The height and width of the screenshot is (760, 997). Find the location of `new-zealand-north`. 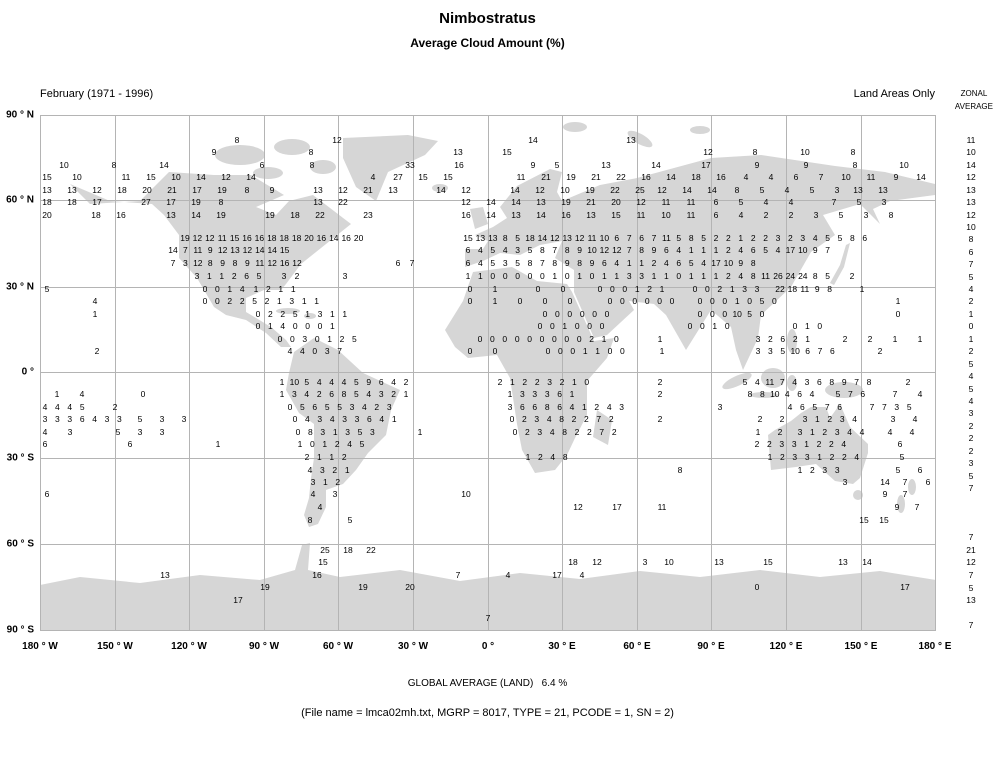

new-zealand-north is located at coordinates (912, 487).